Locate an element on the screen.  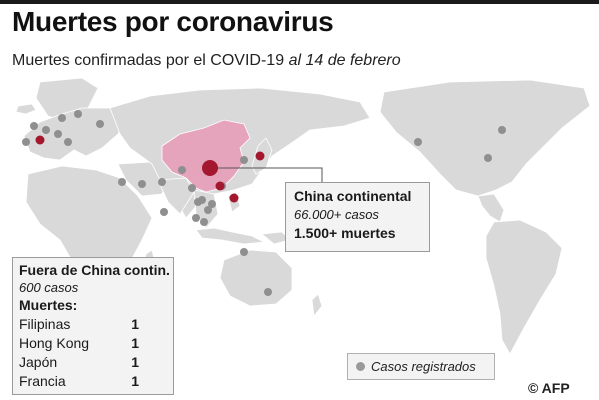
australia-land is located at coordinates (256, 278).